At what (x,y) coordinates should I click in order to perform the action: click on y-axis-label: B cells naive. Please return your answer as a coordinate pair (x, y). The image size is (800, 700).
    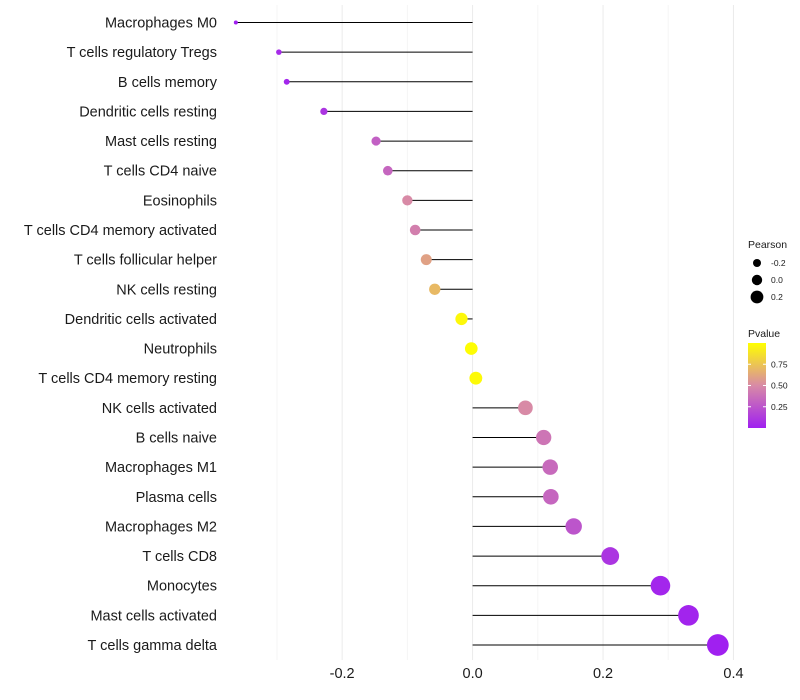
    Looking at the image, I should click on (176, 439).